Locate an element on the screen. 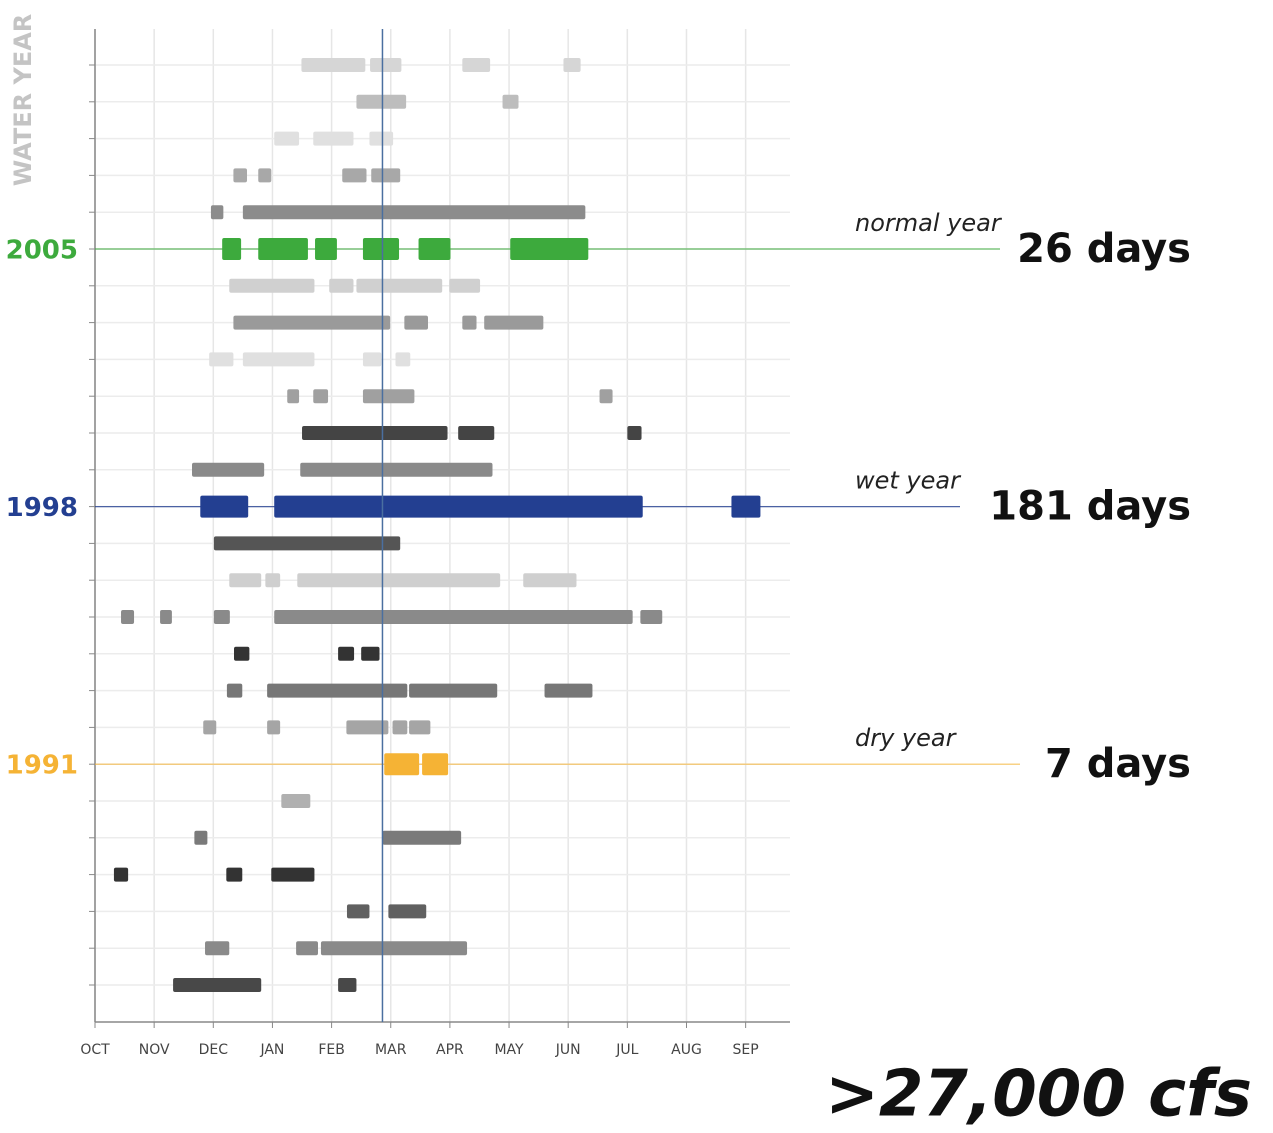 This screenshot has width=1273, height=1133. annotation: wet year is located at coordinates (908, 481).